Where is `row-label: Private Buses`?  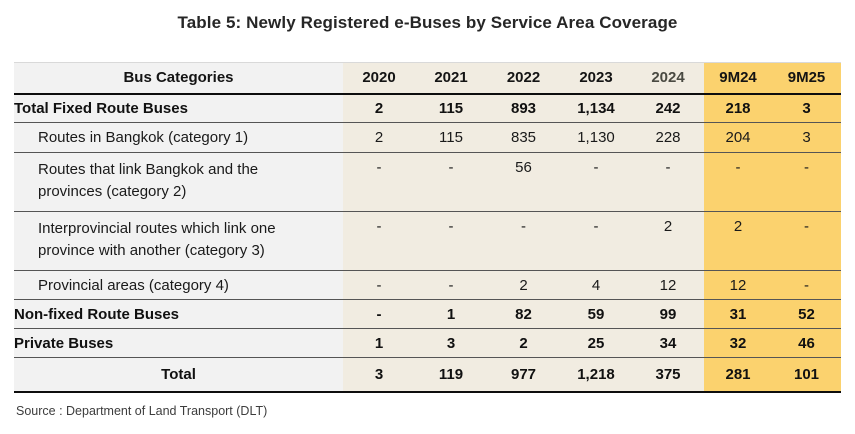 row-label: Private Buses is located at coordinates (178, 343).